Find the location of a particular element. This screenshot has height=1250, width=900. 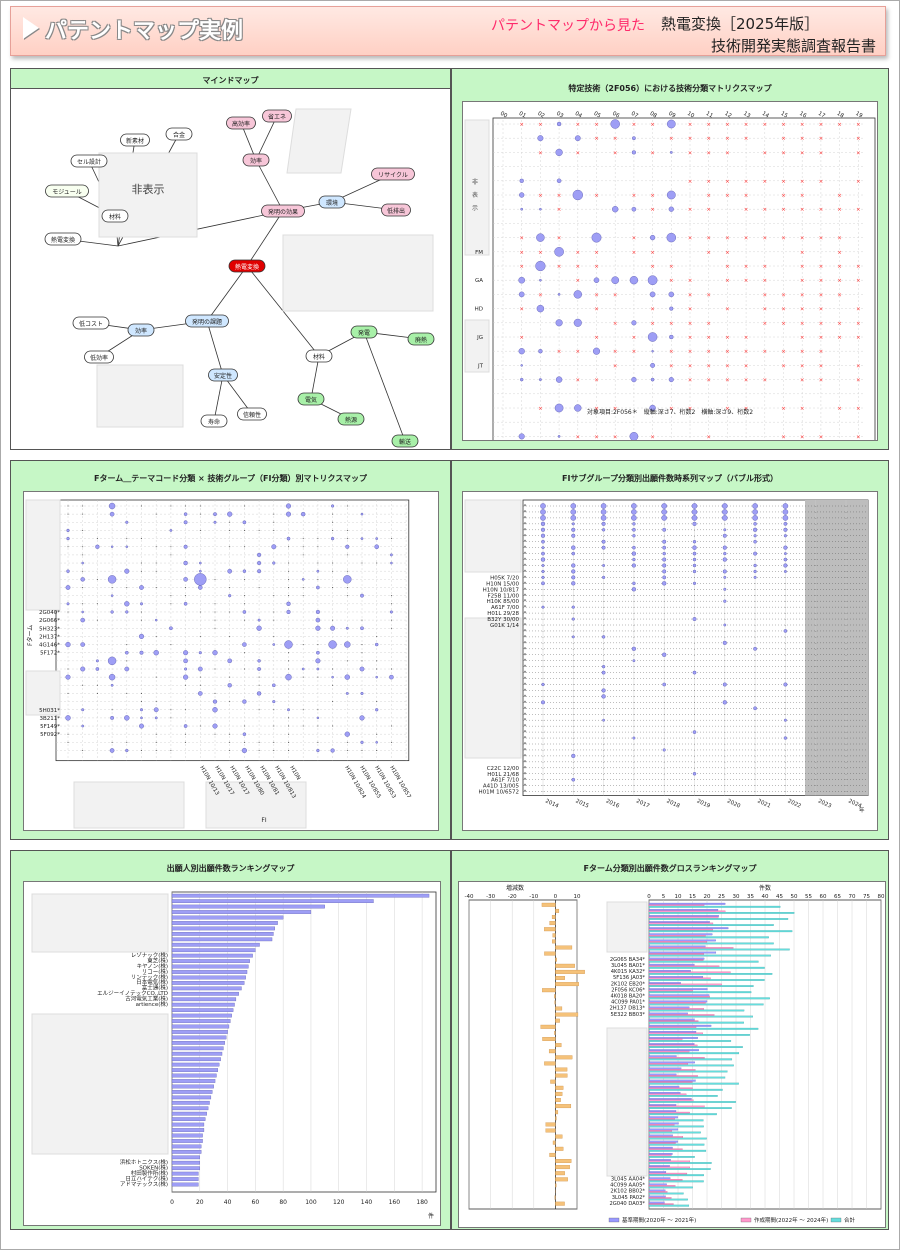

bubble-ts-year-label: 2023 is located at coordinates (825, 804).